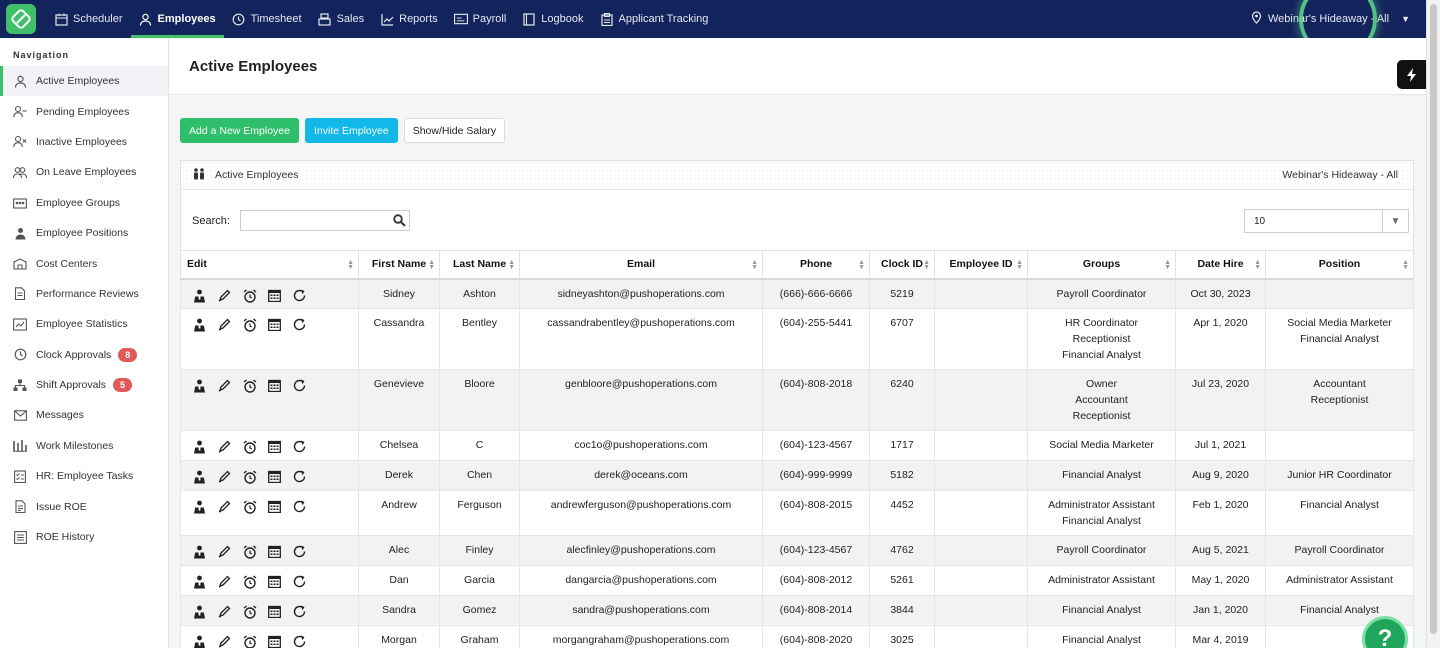 Image resolution: width=1440 pixels, height=648 pixels. What do you see at coordinates (1433, 324) in the screenshot?
I see `page-scrollbar` at bounding box center [1433, 324].